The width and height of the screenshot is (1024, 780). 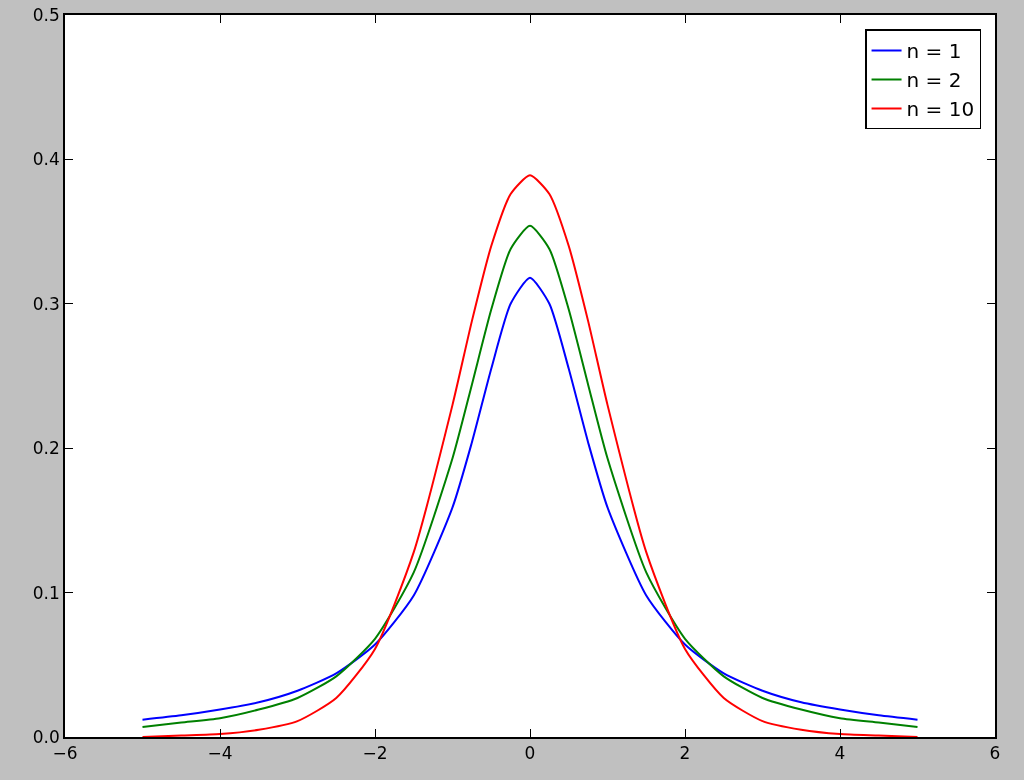 What do you see at coordinates (934, 80) in the screenshot?
I see `legend-label: n = 2` at bounding box center [934, 80].